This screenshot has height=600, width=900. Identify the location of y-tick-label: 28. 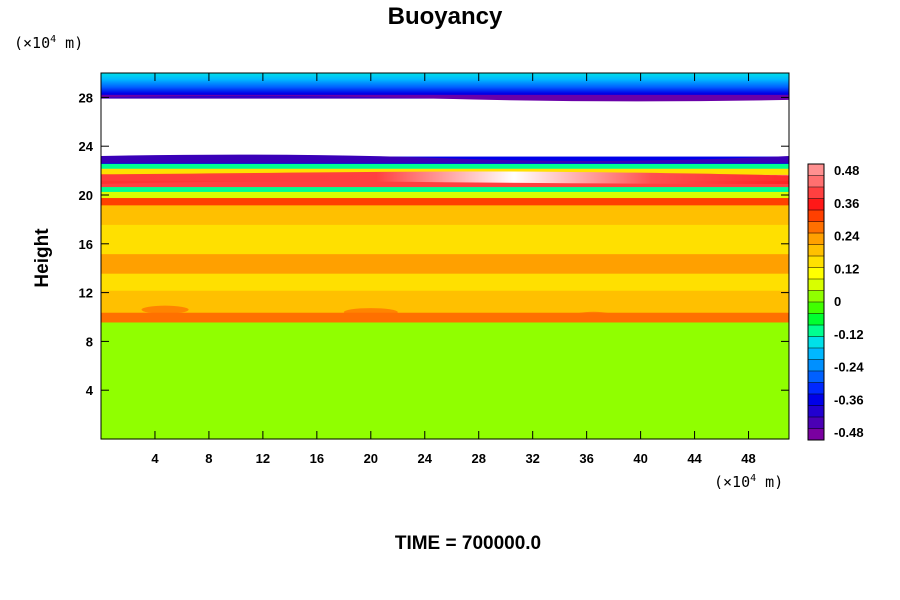
(86, 97).